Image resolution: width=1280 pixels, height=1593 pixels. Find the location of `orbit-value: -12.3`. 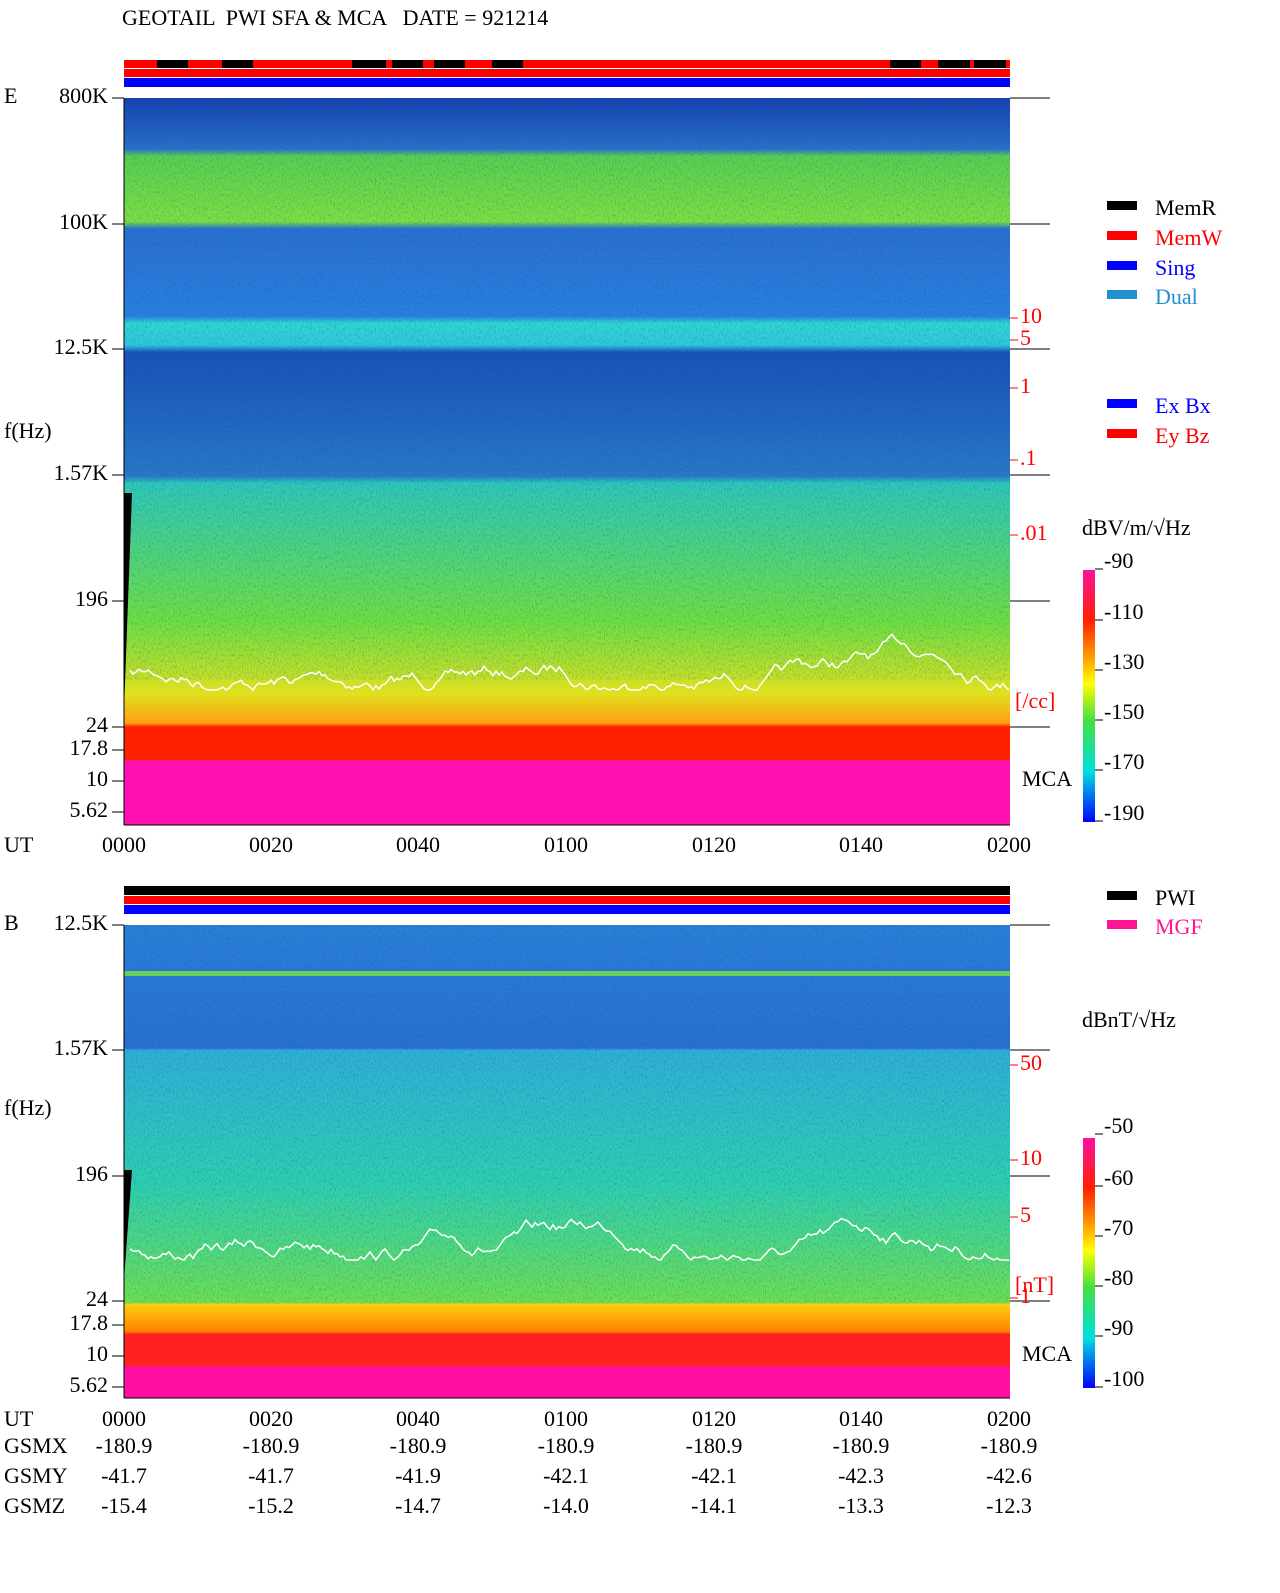

orbit-value: -12.3 is located at coordinates (1009, 1505).